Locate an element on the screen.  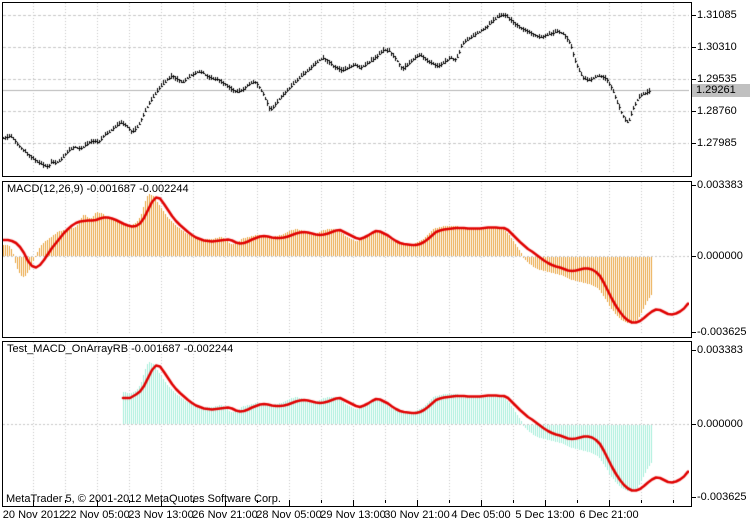
time-axis-label: 5 Dec 13:00 is located at coordinates (545, 515).